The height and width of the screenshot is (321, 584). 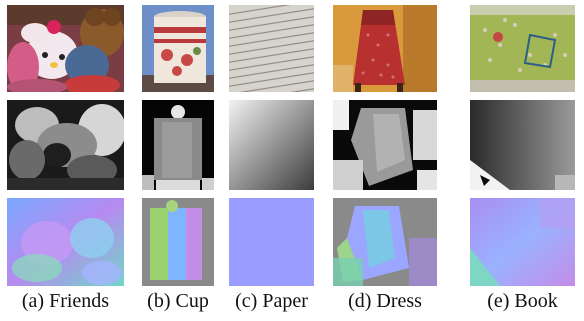 I want to click on column-cup: (b) Cup, so click(x=178, y=160).